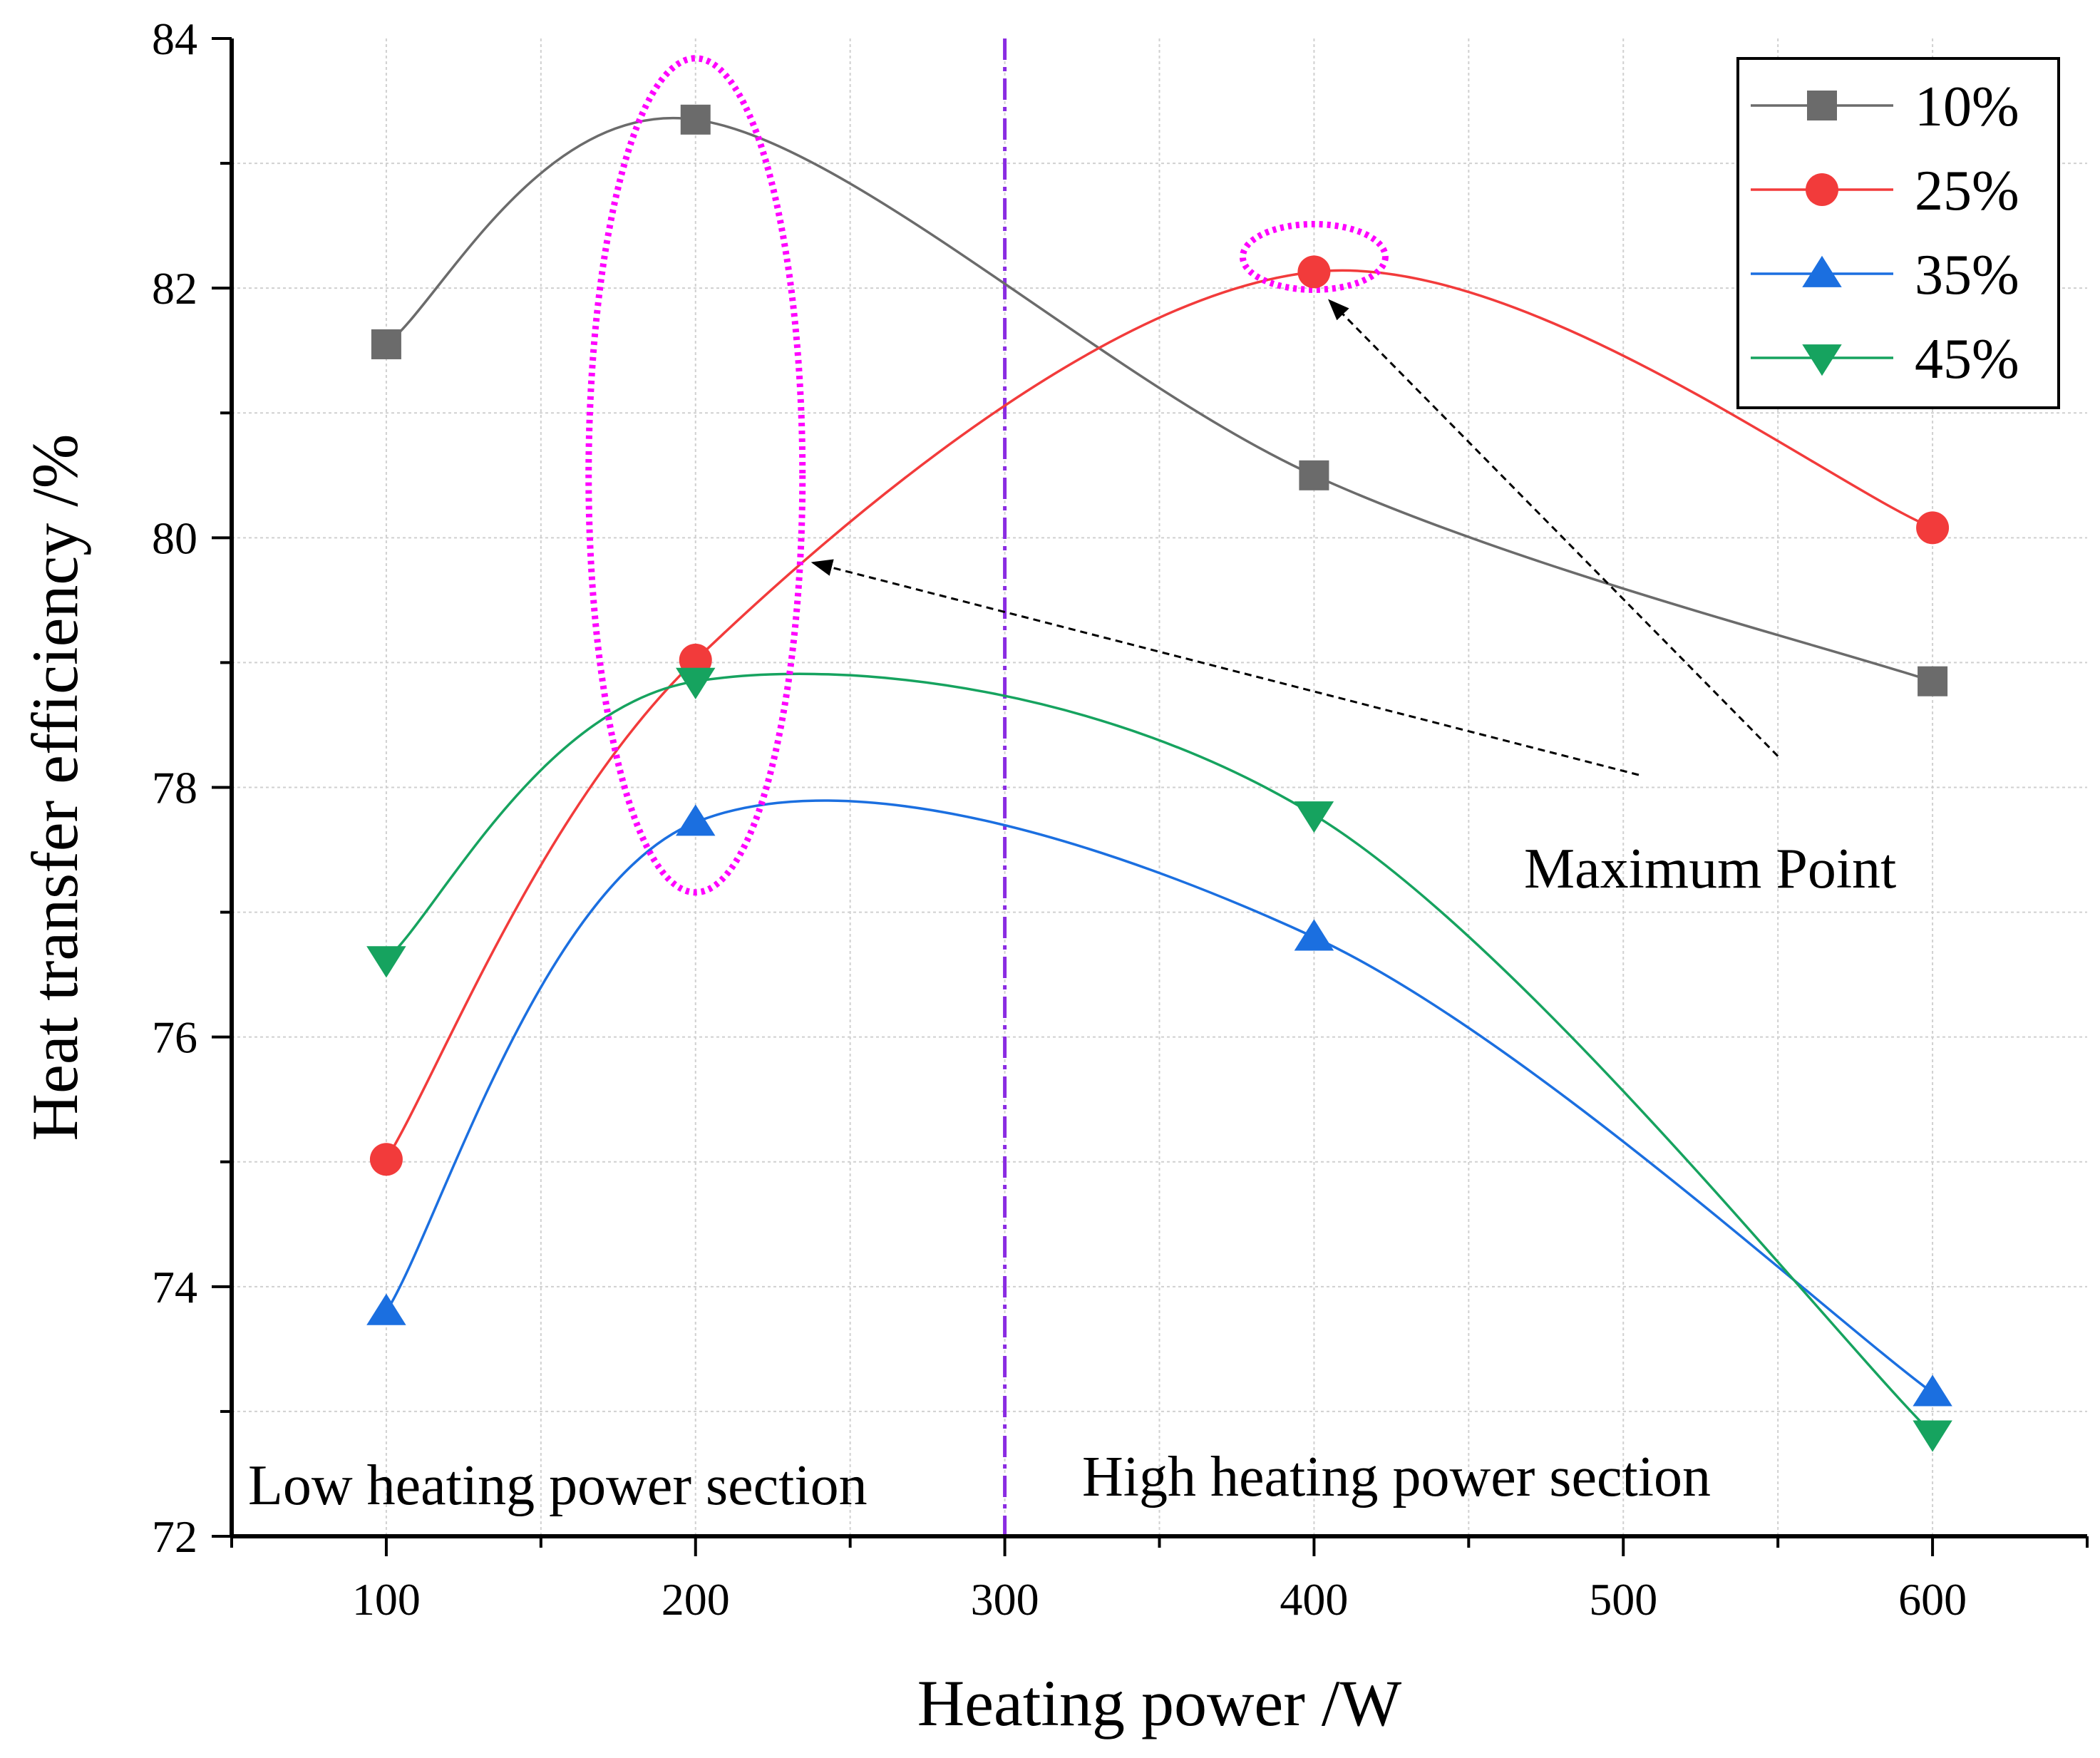 Image resolution: width=2100 pixels, height=1758 pixels. Describe the element at coordinates (174, 1536) in the screenshot. I see `y-tick-label: 72` at that location.